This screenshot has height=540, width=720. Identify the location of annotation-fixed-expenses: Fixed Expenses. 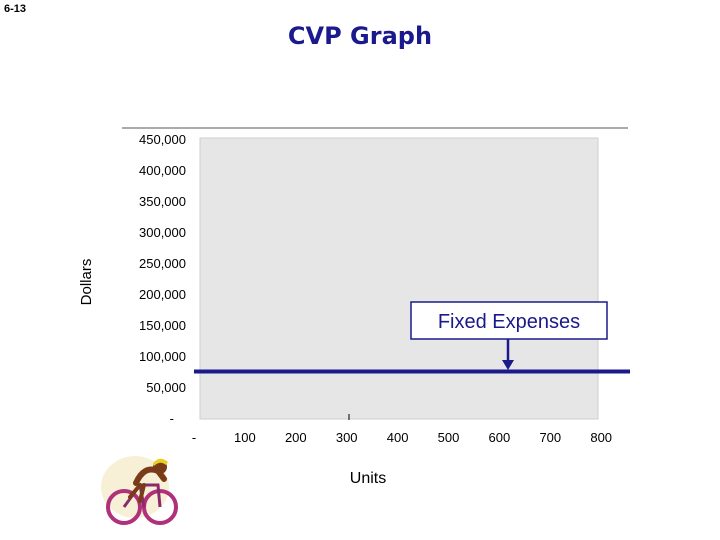
(509, 335).